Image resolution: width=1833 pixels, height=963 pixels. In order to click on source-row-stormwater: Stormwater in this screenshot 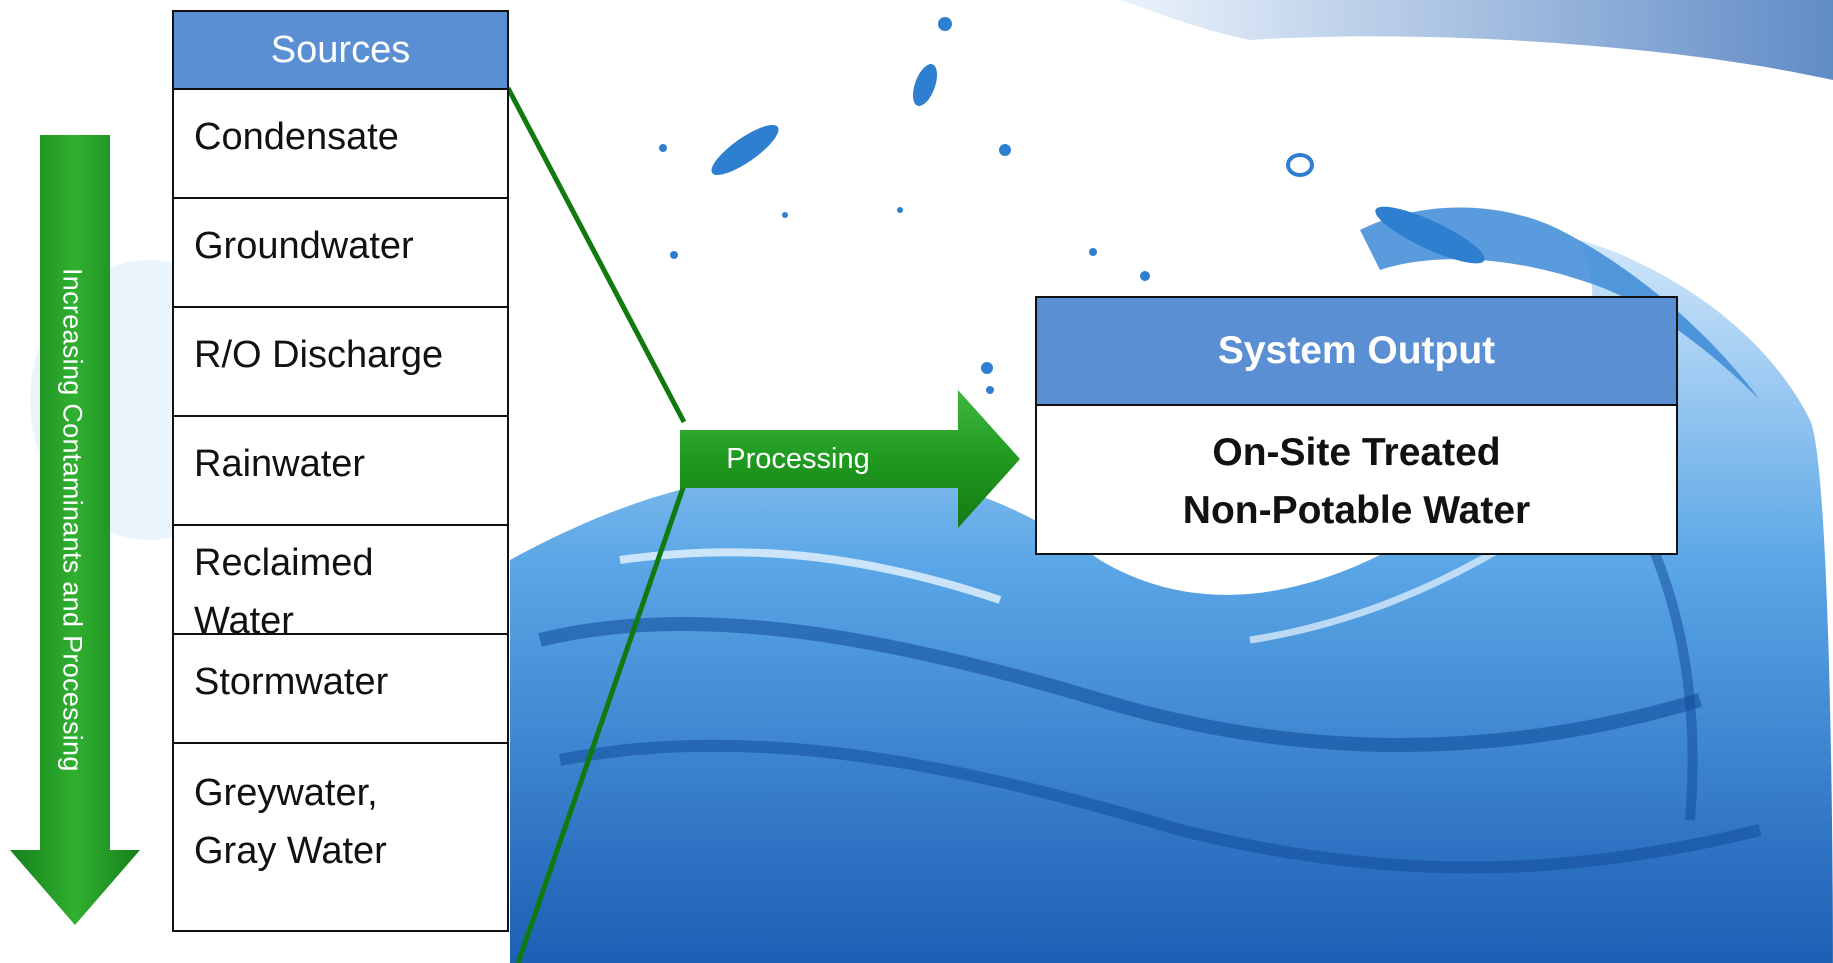, I will do `click(340, 689)`.